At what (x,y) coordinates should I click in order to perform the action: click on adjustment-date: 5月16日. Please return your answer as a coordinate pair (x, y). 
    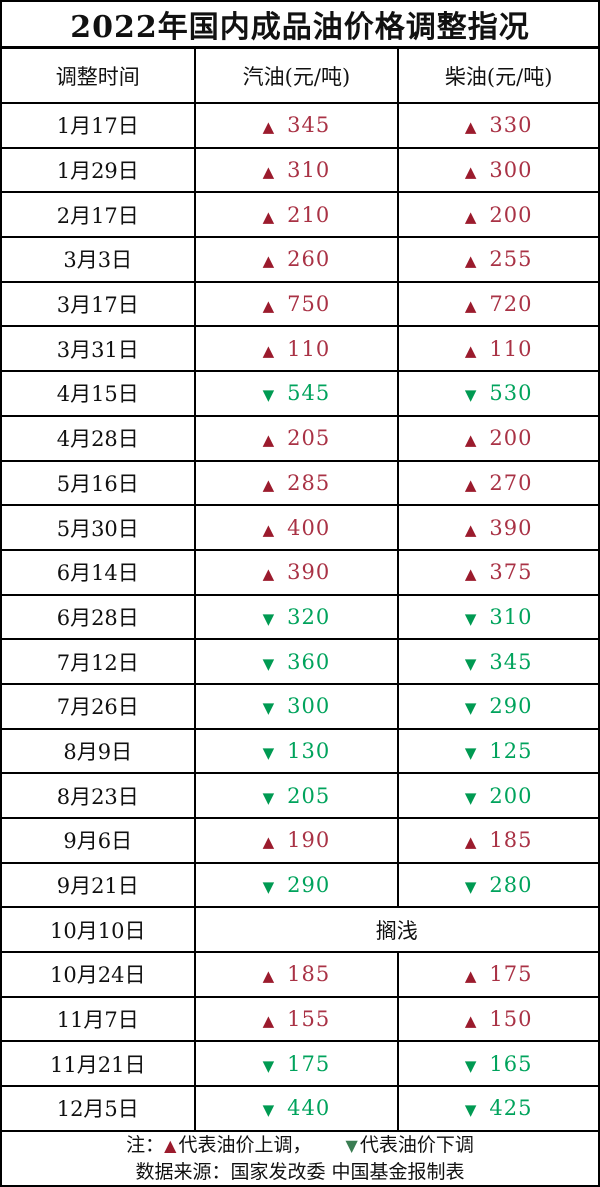
    Looking at the image, I should click on (99, 483).